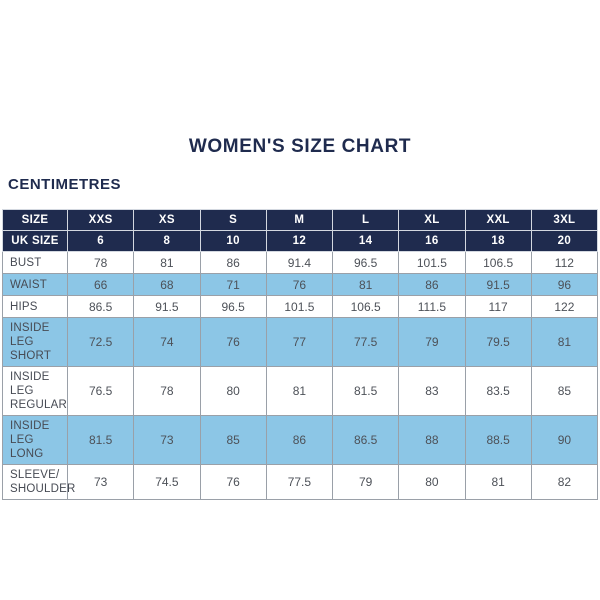 The height and width of the screenshot is (600, 600). I want to click on table-row: SLEEVE/SHOULDER 73 74.5 76 77.5 79 80 81 82, so click(300, 482).